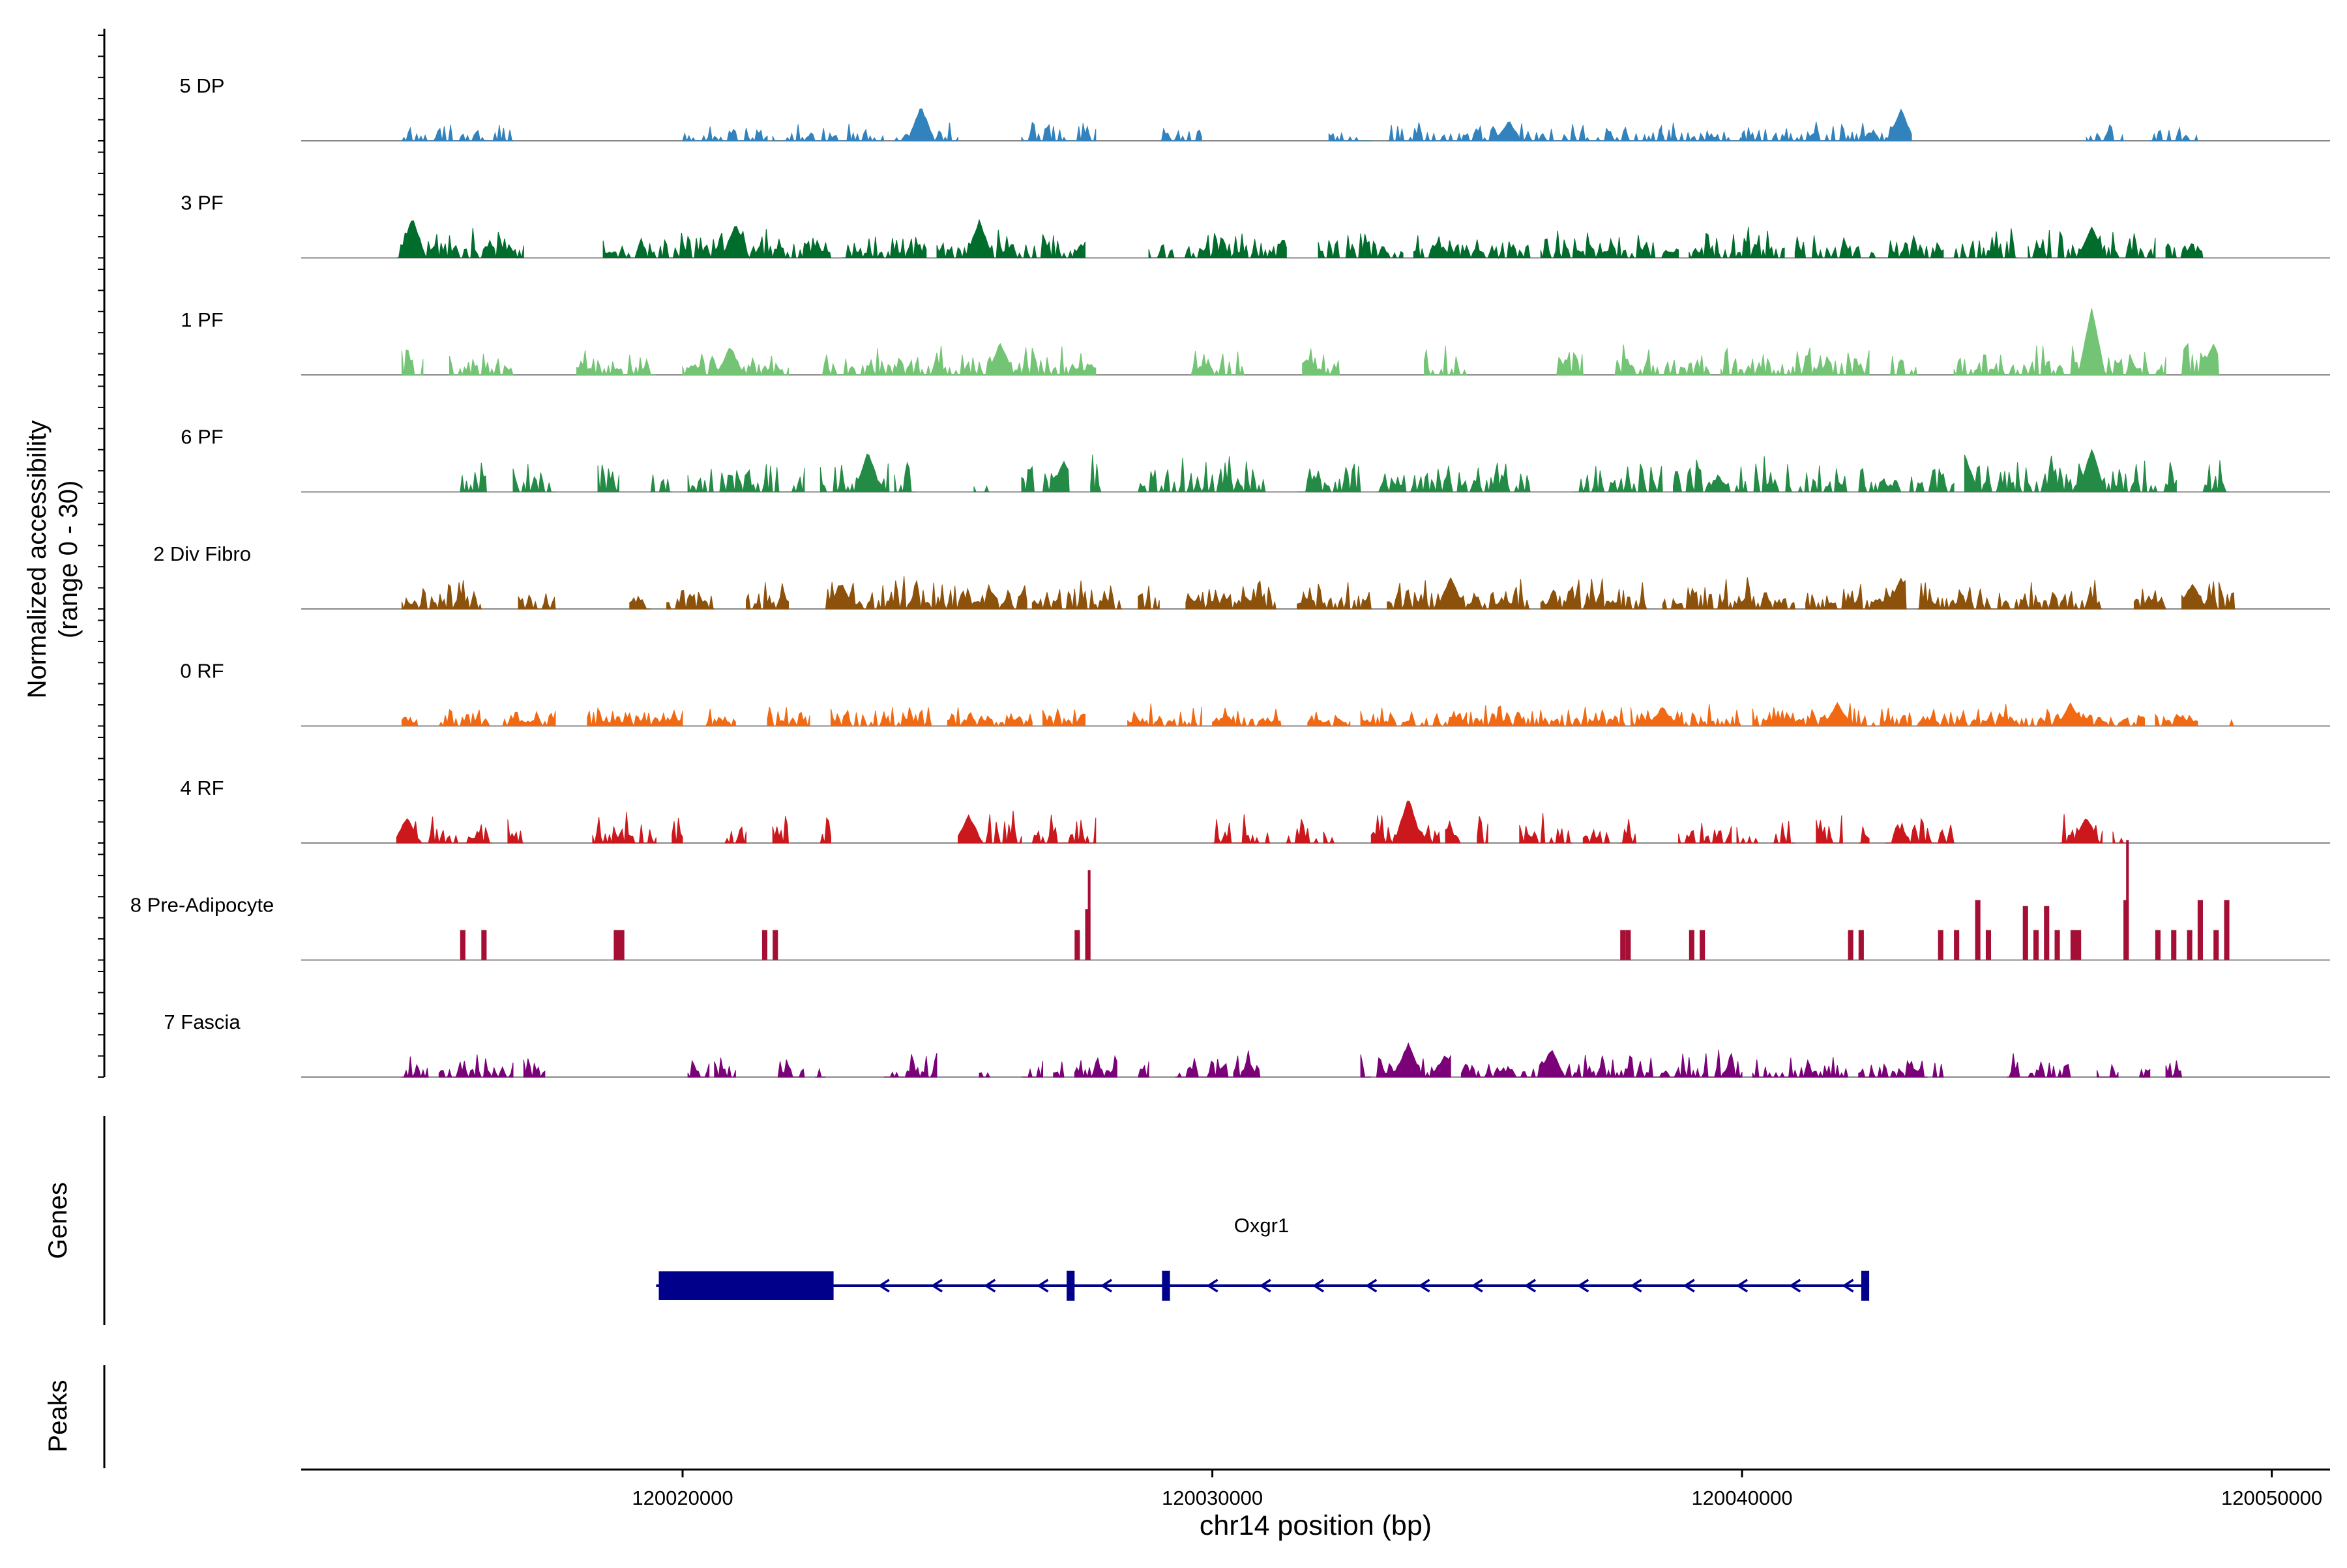 This screenshot has height=1568, width=2347. I want to click on coverage-y-axis-ticks, so click(101, 556).